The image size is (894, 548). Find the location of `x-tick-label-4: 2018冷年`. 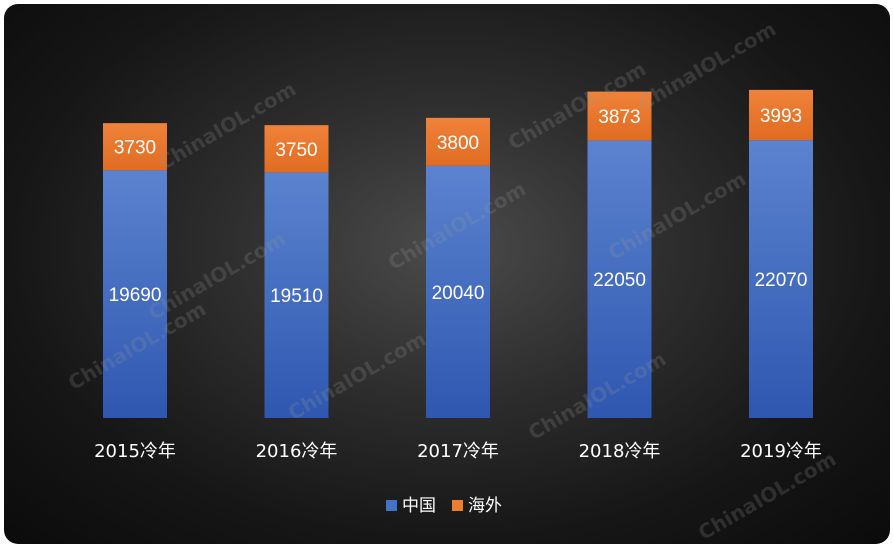

x-tick-label-4: 2018冷年 is located at coordinates (620, 451).